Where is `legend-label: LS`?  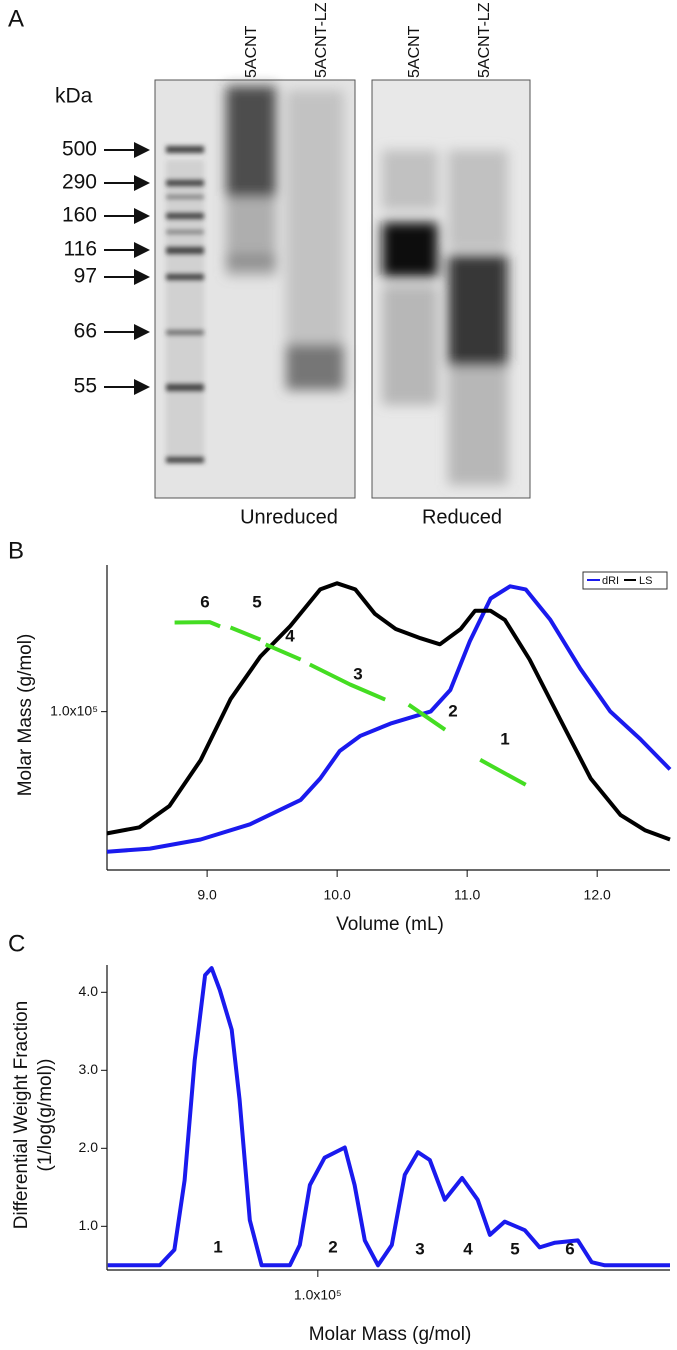
legend-label: LS is located at coordinates (645, 581).